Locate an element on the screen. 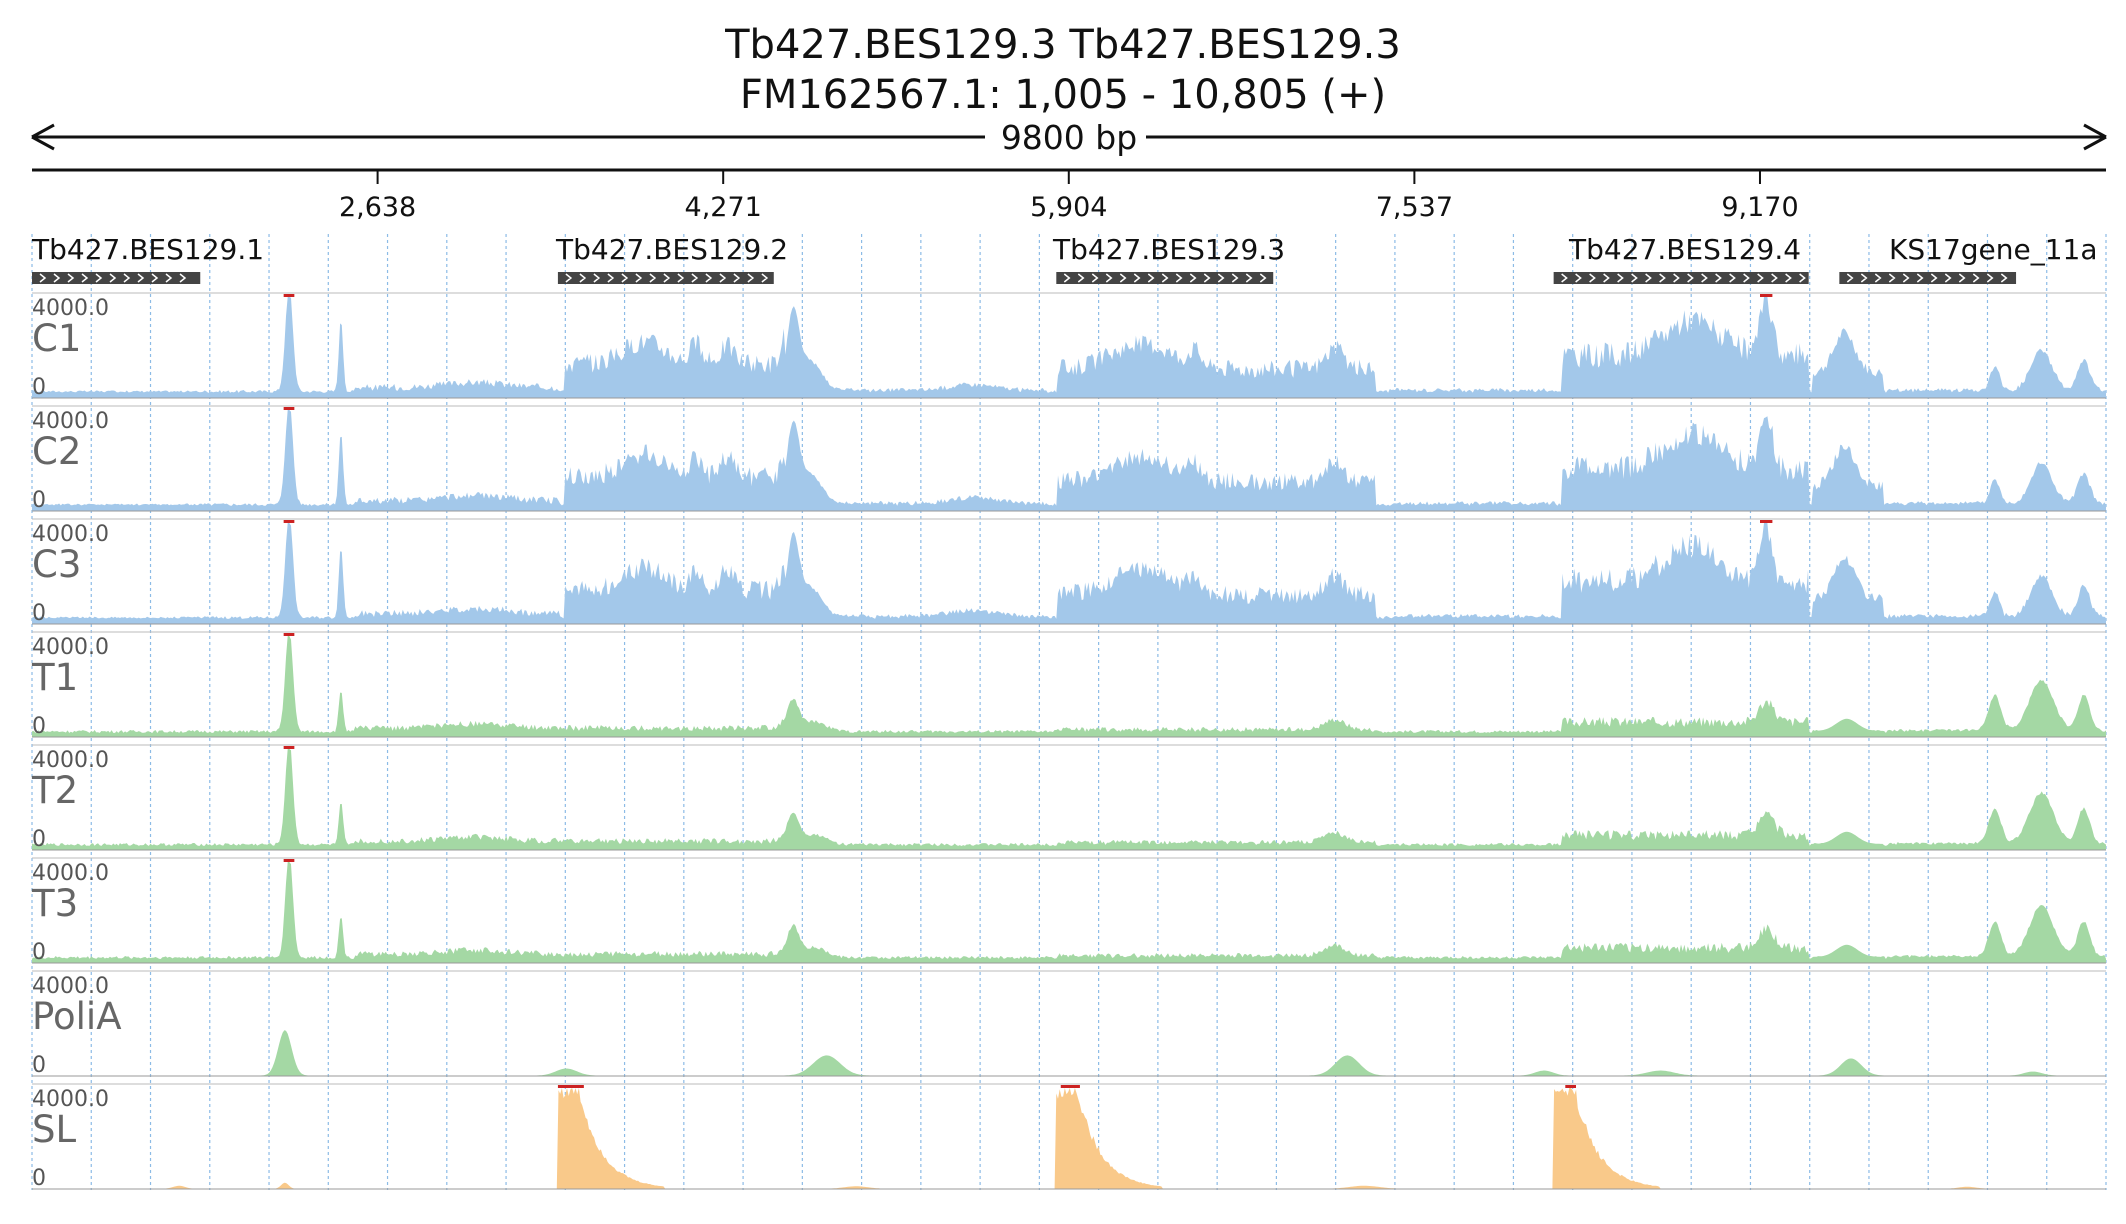  track-c2: 4000.0C2 0 is located at coordinates (1069, 459).